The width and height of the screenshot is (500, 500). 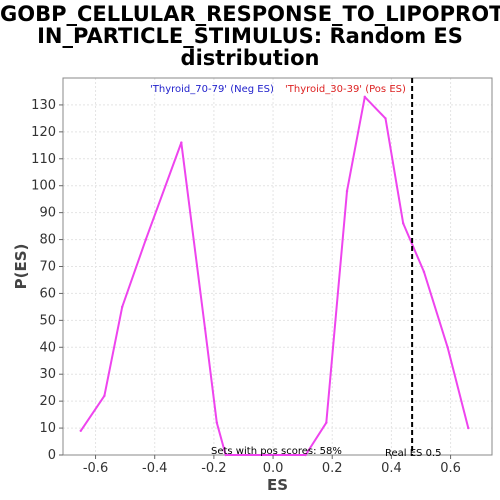 I want to click on legend-neg-es: 'Thyroid_70-79' (Neg ES), so click(x=212, y=89).